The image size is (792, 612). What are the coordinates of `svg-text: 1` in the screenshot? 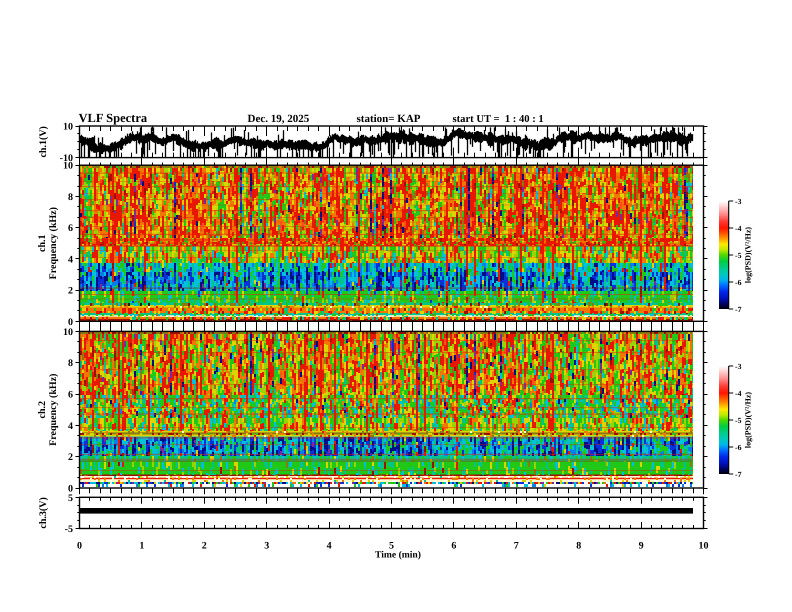 It's located at (141, 546).